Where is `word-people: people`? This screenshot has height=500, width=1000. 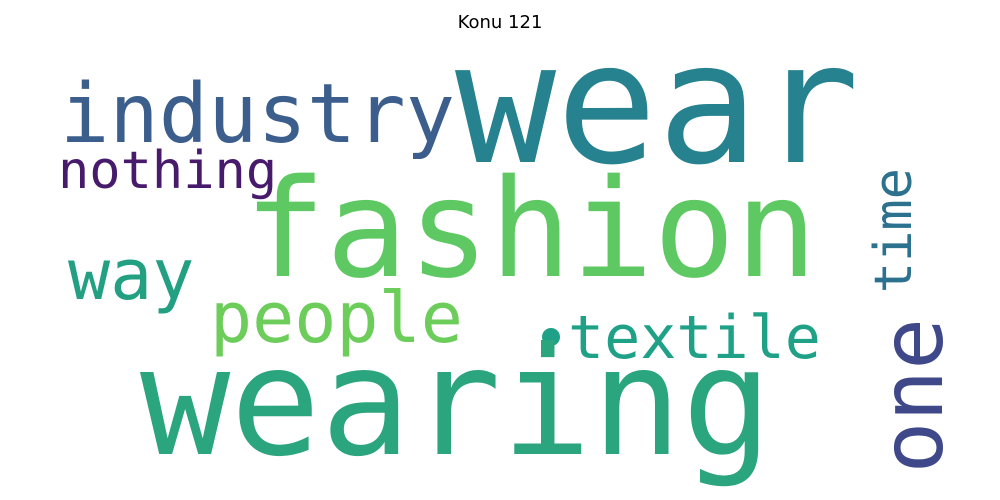
word-people: people is located at coordinates (336, 318).